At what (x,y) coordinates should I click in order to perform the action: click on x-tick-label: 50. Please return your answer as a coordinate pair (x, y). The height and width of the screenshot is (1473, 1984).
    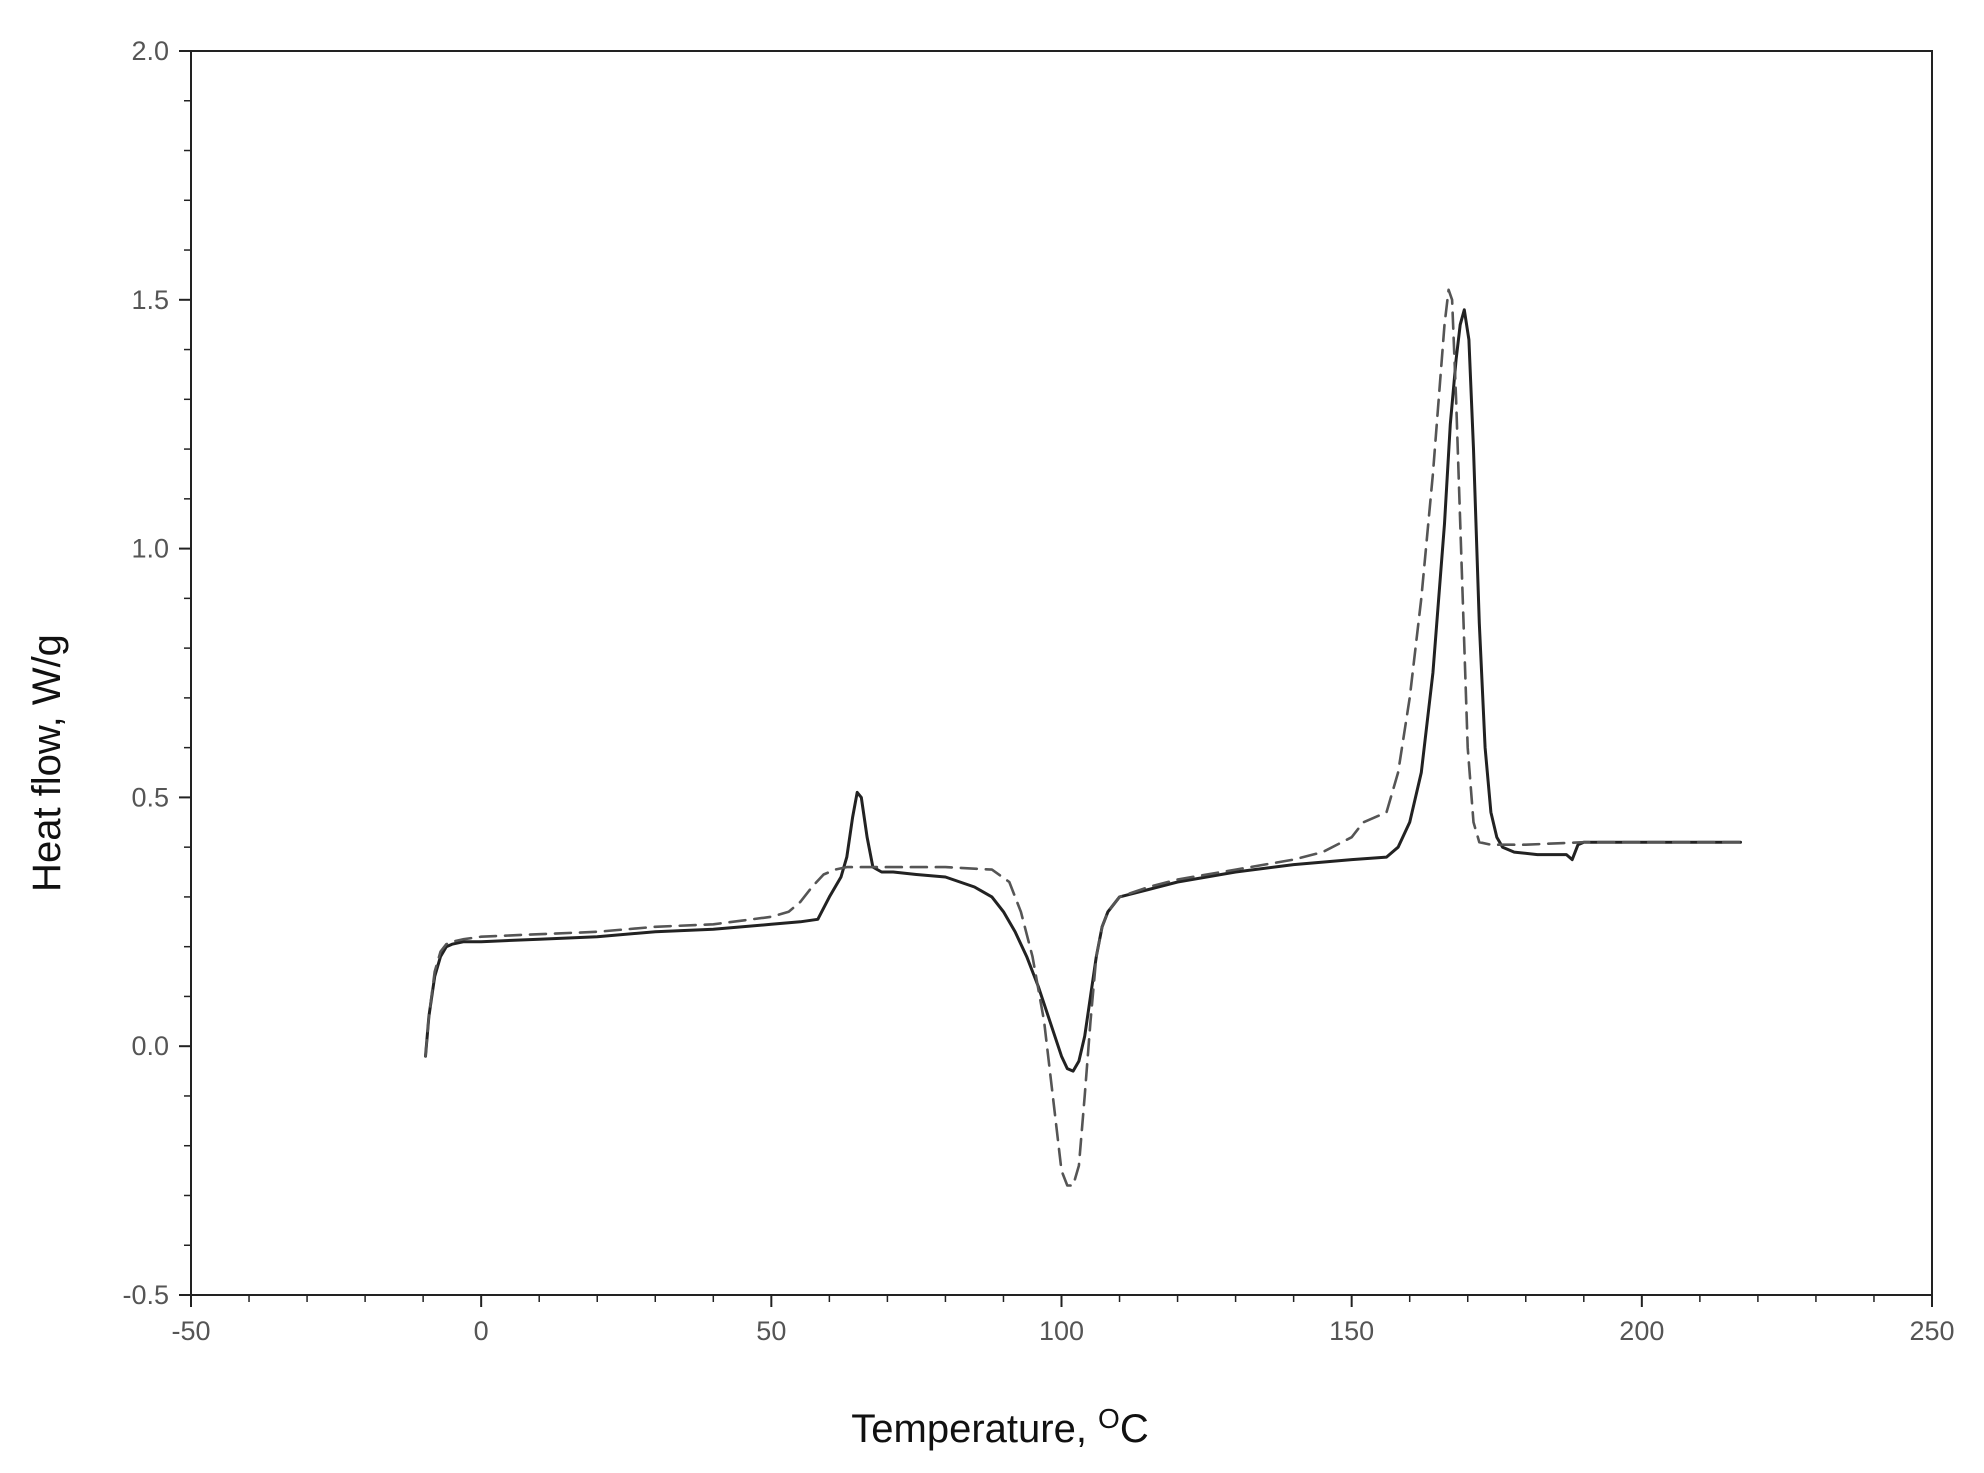
    Looking at the image, I should click on (771, 1331).